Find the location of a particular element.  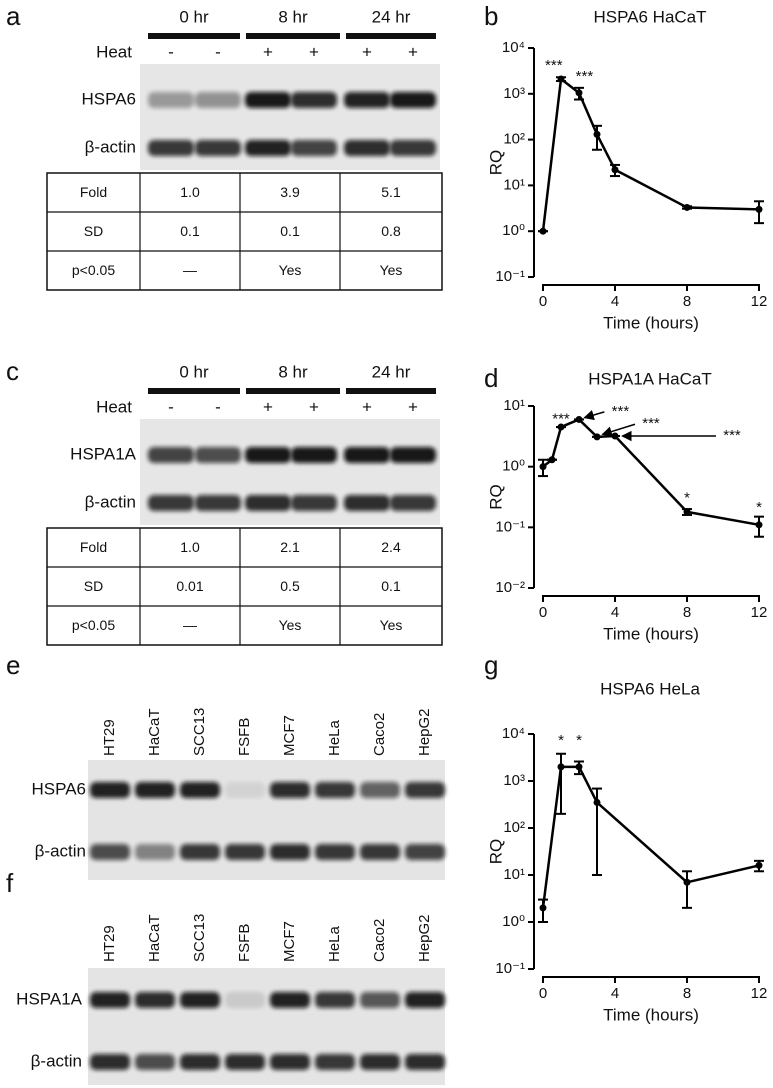

x-tick-label: 12 is located at coordinates (759, 993).